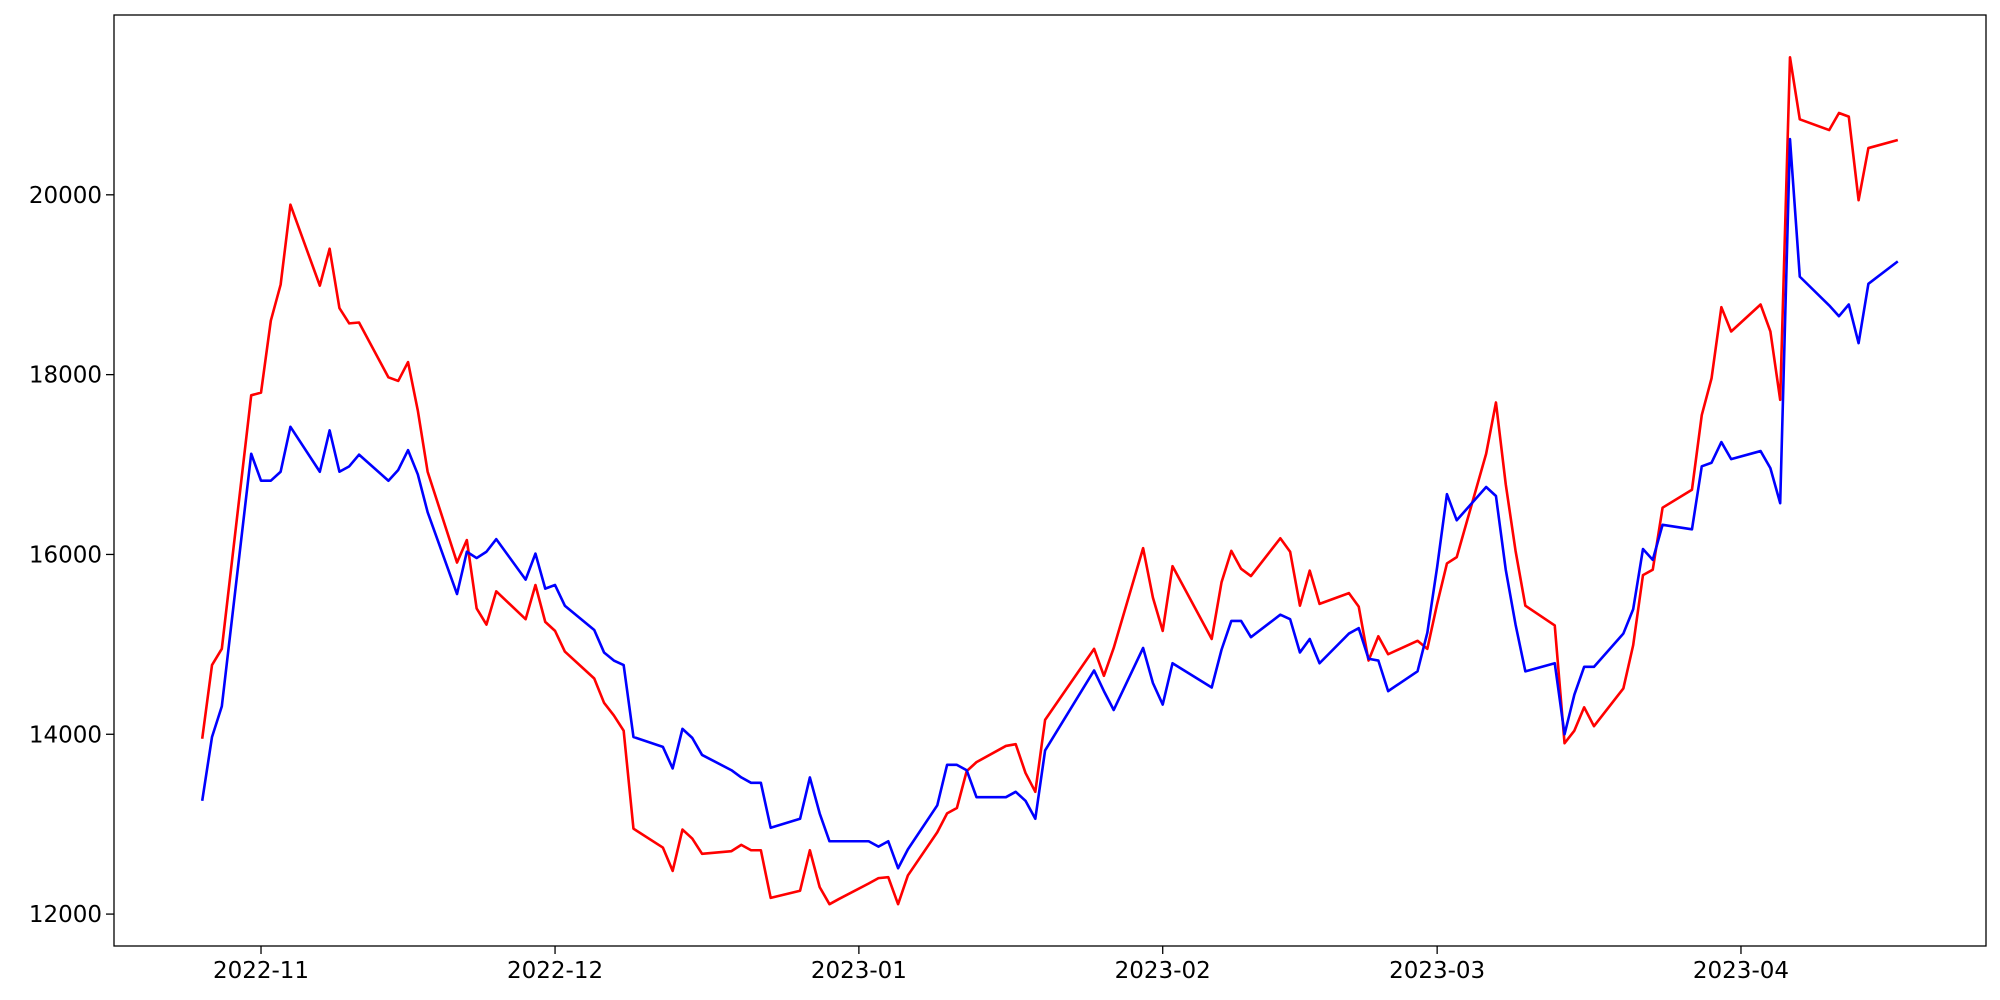 The height and width of the screenshot is (1000, 2000). What do you see at coordinates (65, 376) in the screenshot?
I see `y-tick-label: 18000` at bounding box center [65, 376].